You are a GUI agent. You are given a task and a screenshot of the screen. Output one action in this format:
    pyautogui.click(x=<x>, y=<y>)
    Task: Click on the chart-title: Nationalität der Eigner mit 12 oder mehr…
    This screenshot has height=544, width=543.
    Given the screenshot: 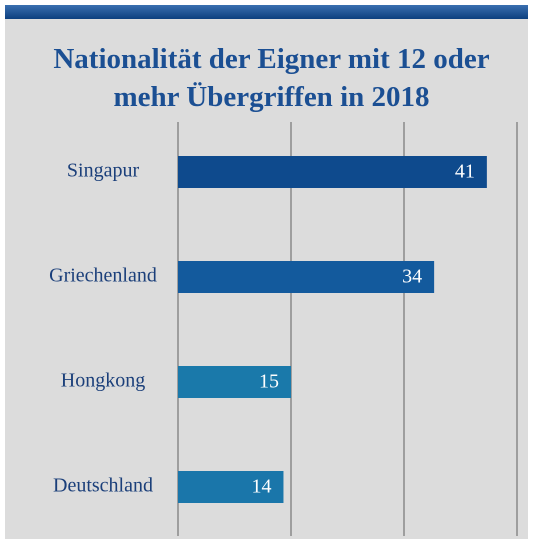 What is the action you would take?
    pyautogui.click(x=271, y=78)
    